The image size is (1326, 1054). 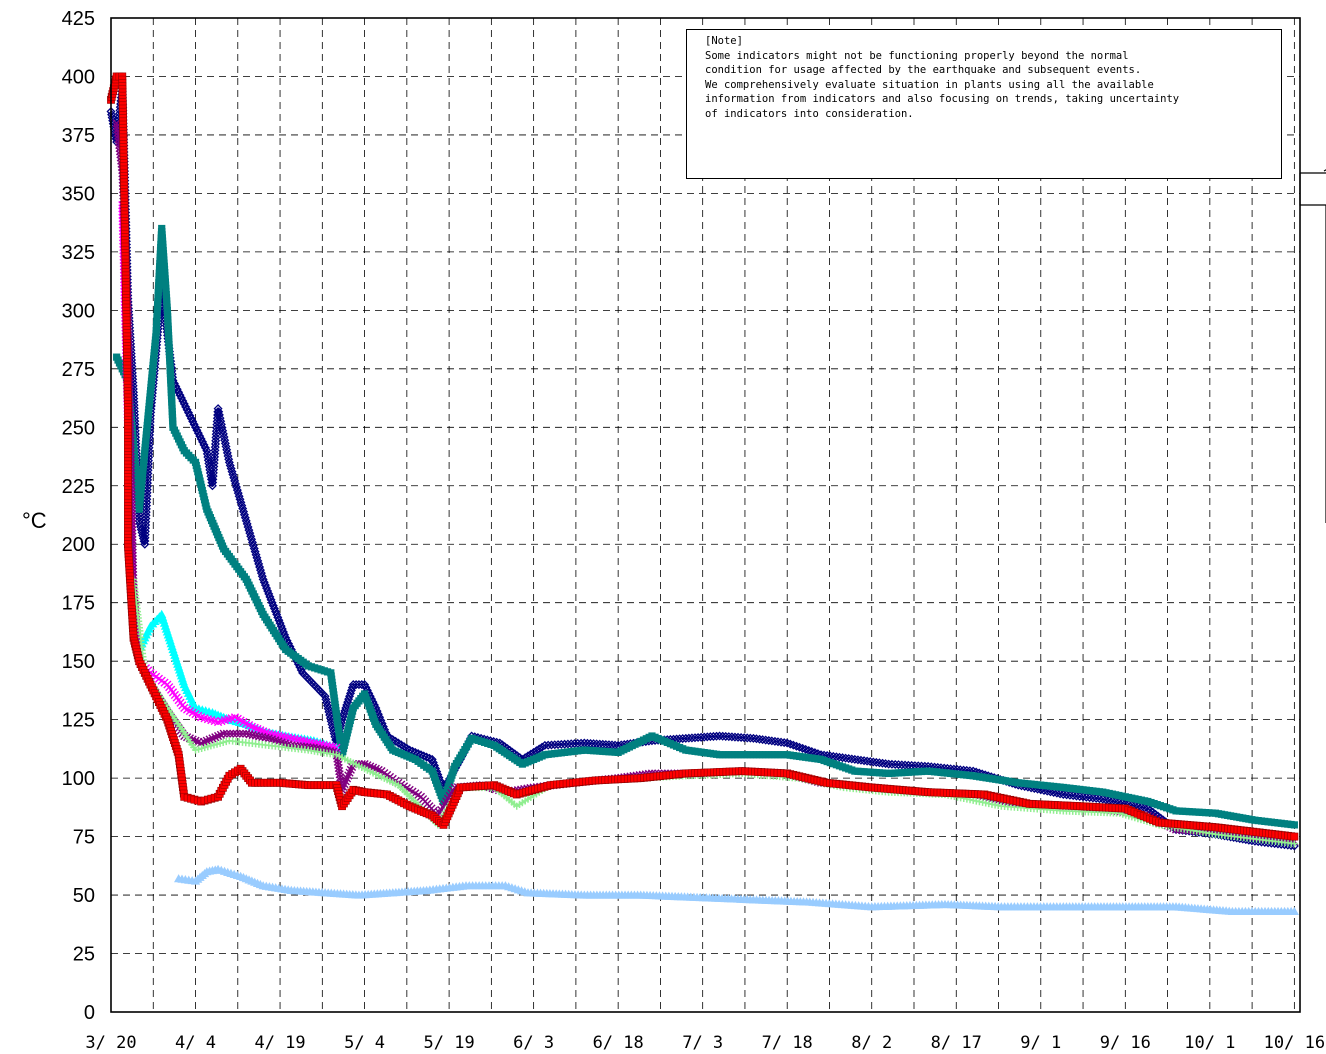 I want to click on x-tick-label: 9/ 1, so click(x=1040, y=1043).